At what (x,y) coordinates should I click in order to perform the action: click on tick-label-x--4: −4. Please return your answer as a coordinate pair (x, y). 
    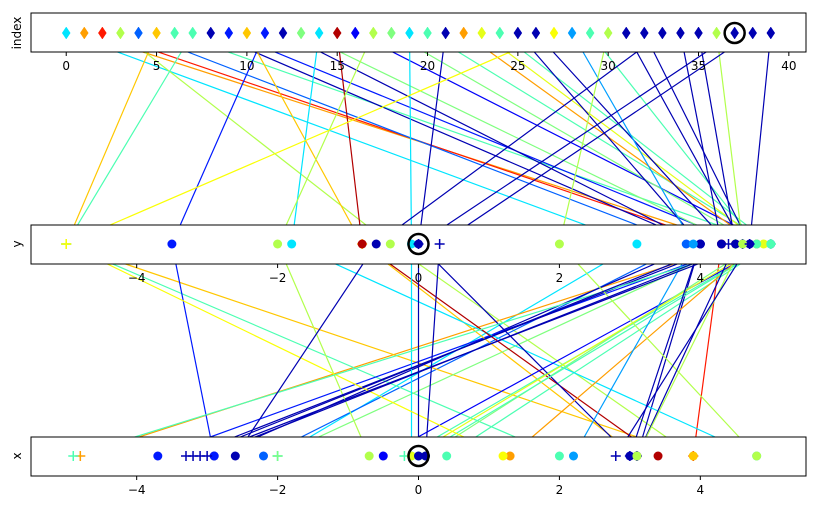
    Looking at the image, I should click on (137, 490).